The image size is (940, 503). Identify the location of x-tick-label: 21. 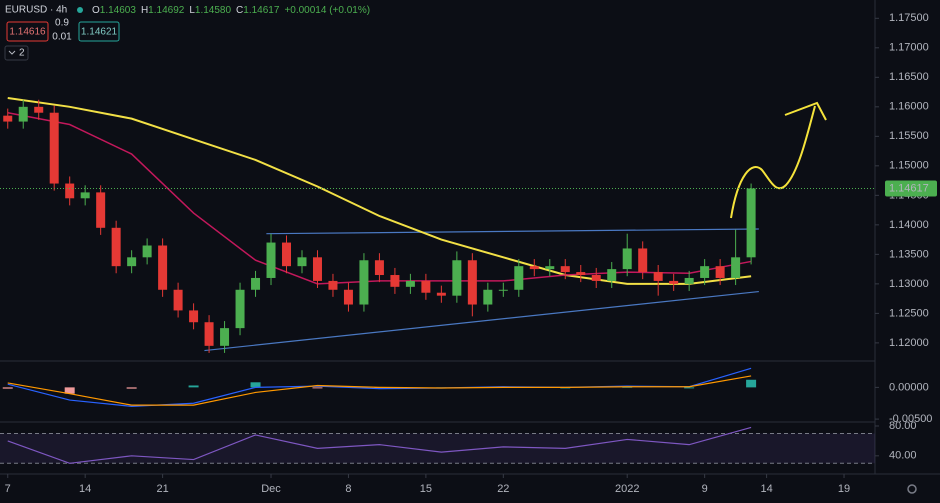
(162, 489).